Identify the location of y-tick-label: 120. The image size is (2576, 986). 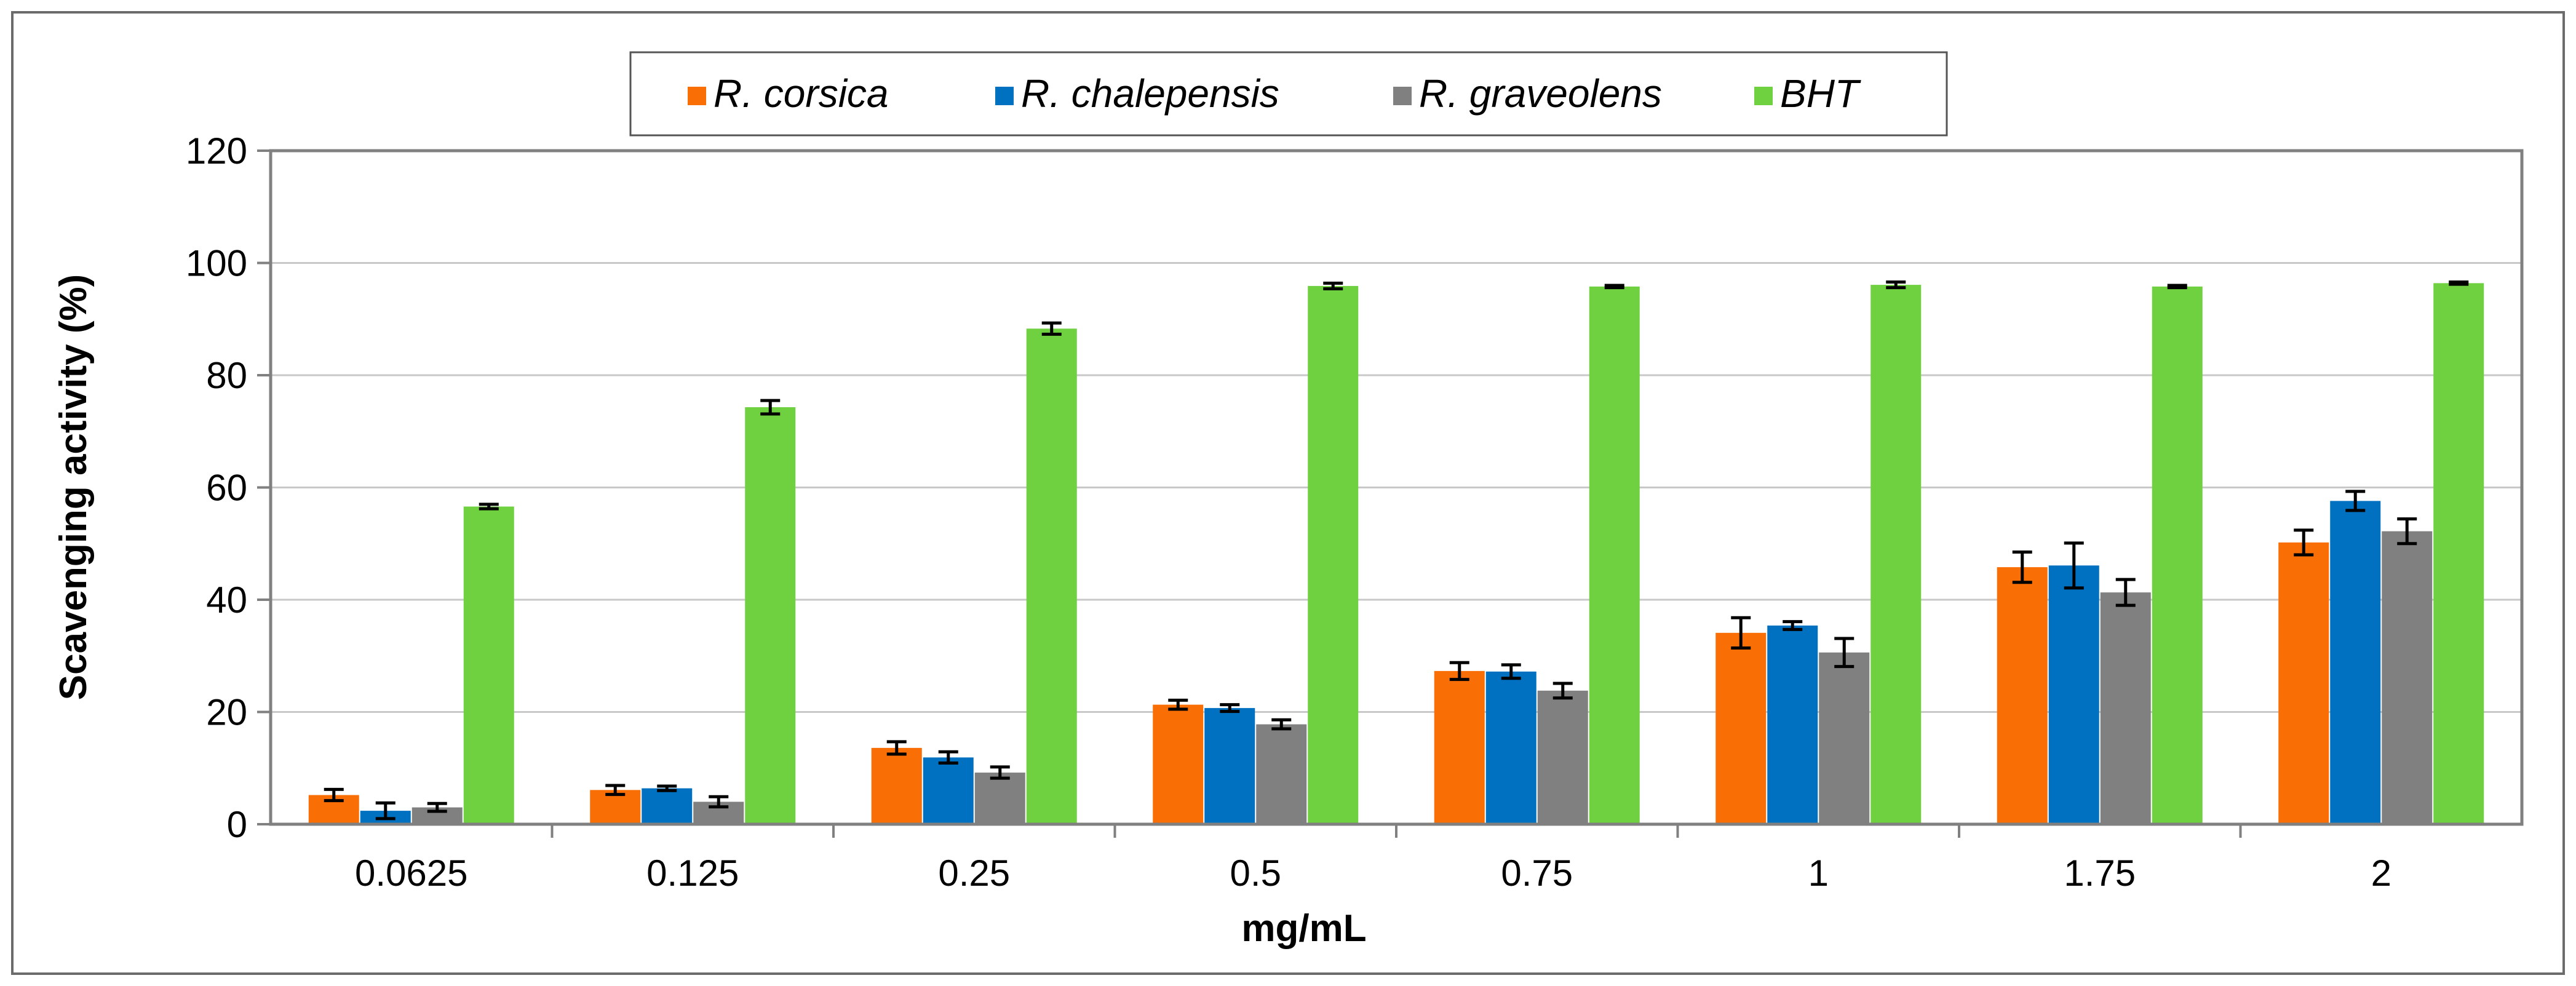
(216, 151).